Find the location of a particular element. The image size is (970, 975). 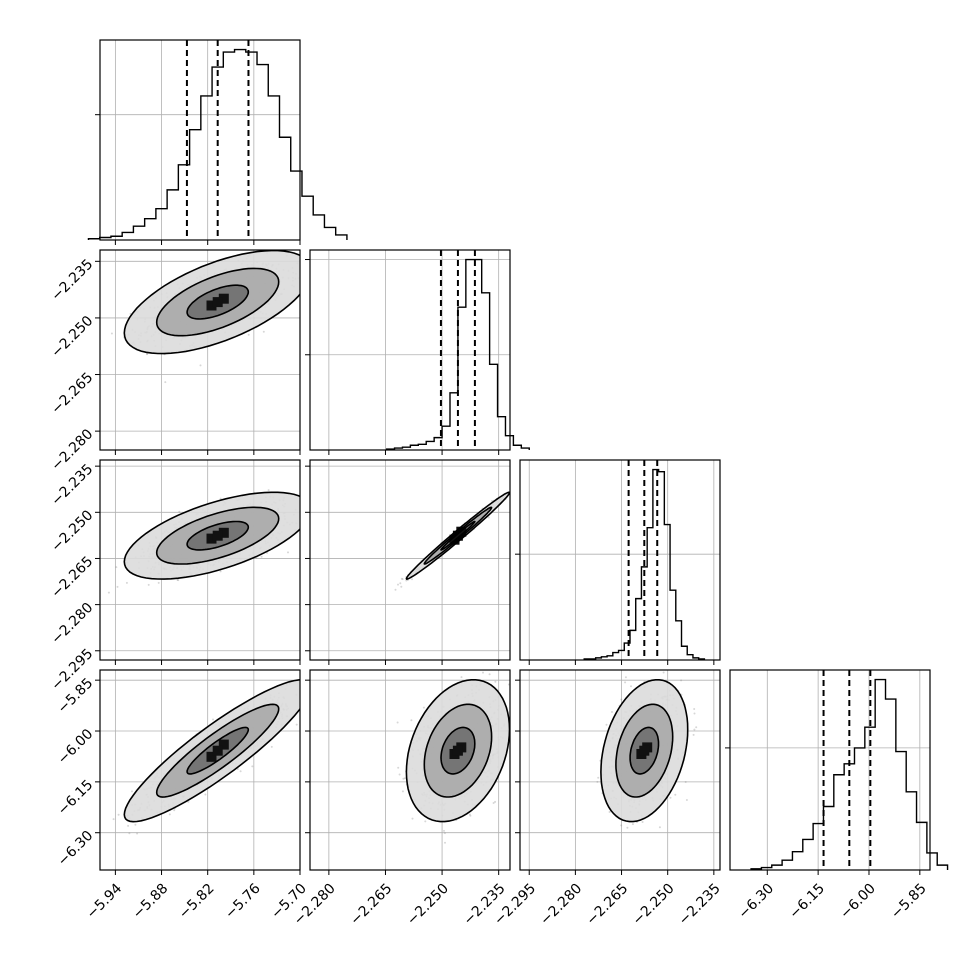

x-tick-label: −6.30 is located at coordinates (757, 902).